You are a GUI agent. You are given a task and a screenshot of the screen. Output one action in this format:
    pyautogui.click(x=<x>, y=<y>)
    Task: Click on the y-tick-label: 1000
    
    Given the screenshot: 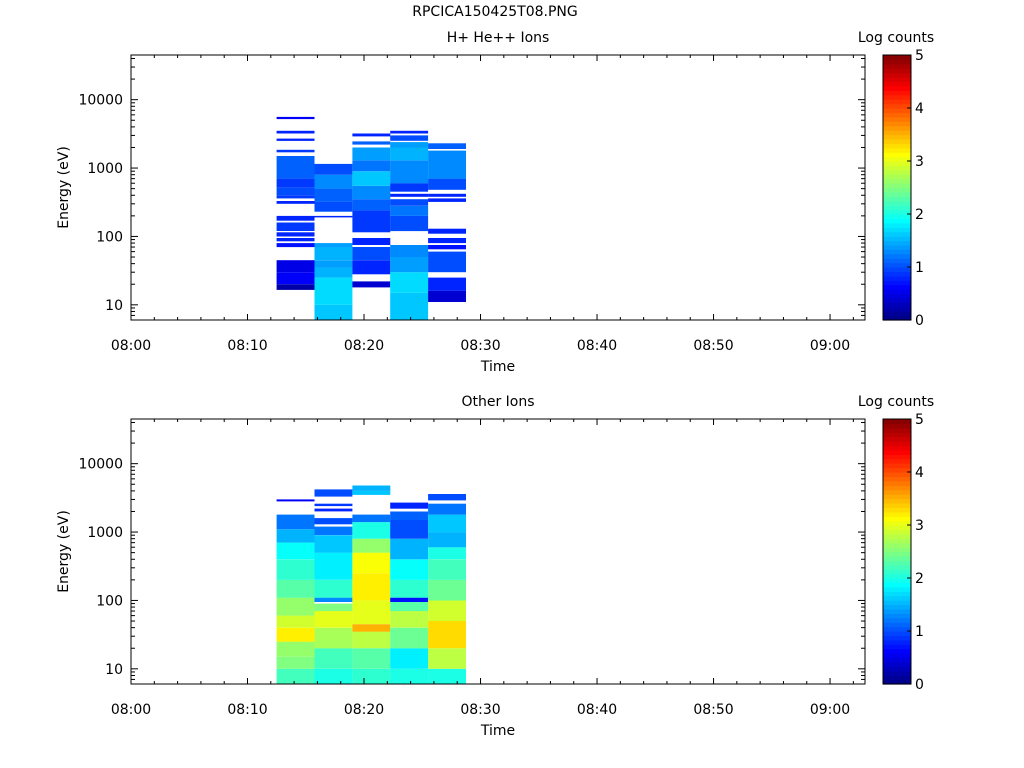 What is the action you would take?
    pyautogui.click(x=105, y=169)
    